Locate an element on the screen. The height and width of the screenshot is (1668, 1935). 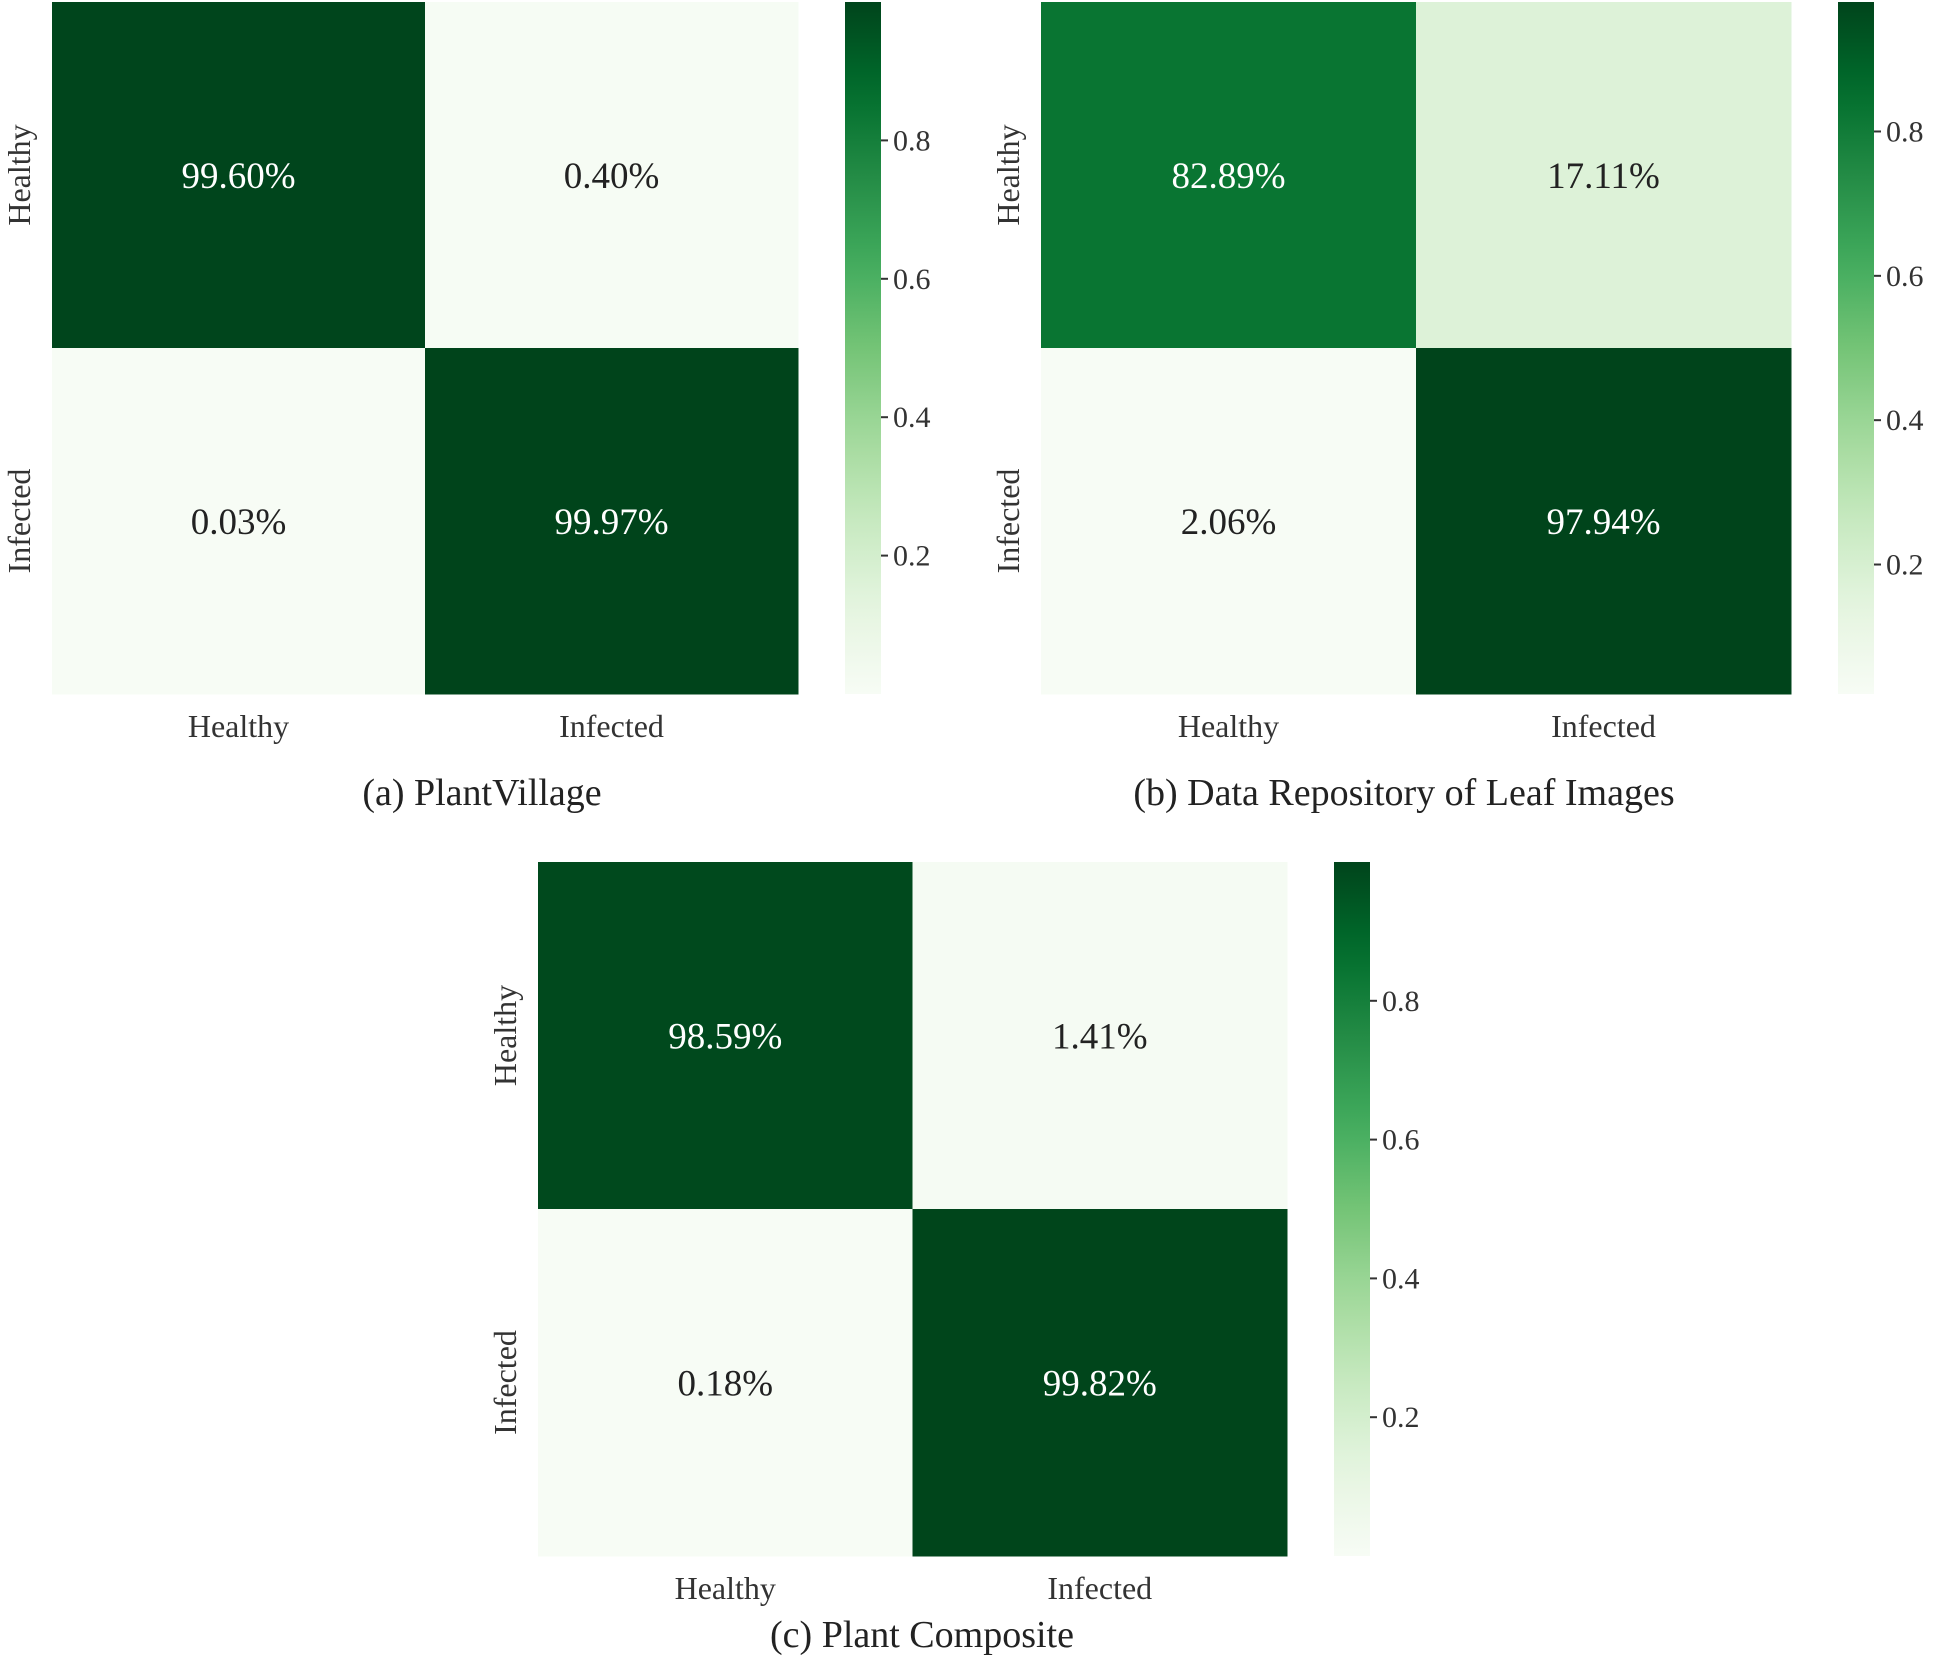
panel-caption: (a) PlantVillage is located at coordinates (481, 793).